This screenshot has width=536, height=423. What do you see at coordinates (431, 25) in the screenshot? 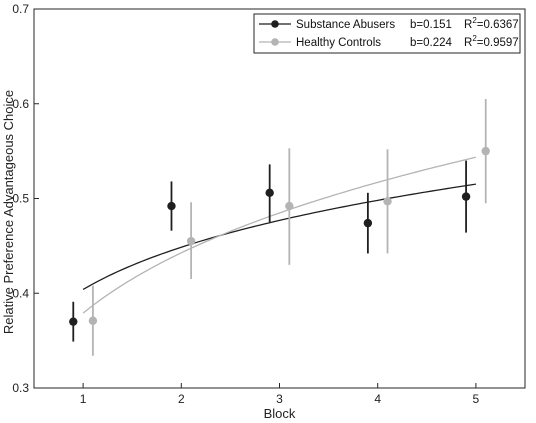
I see `legend-fit-b-substance-abusers: b=0.151` at bounding box center [431, 25].